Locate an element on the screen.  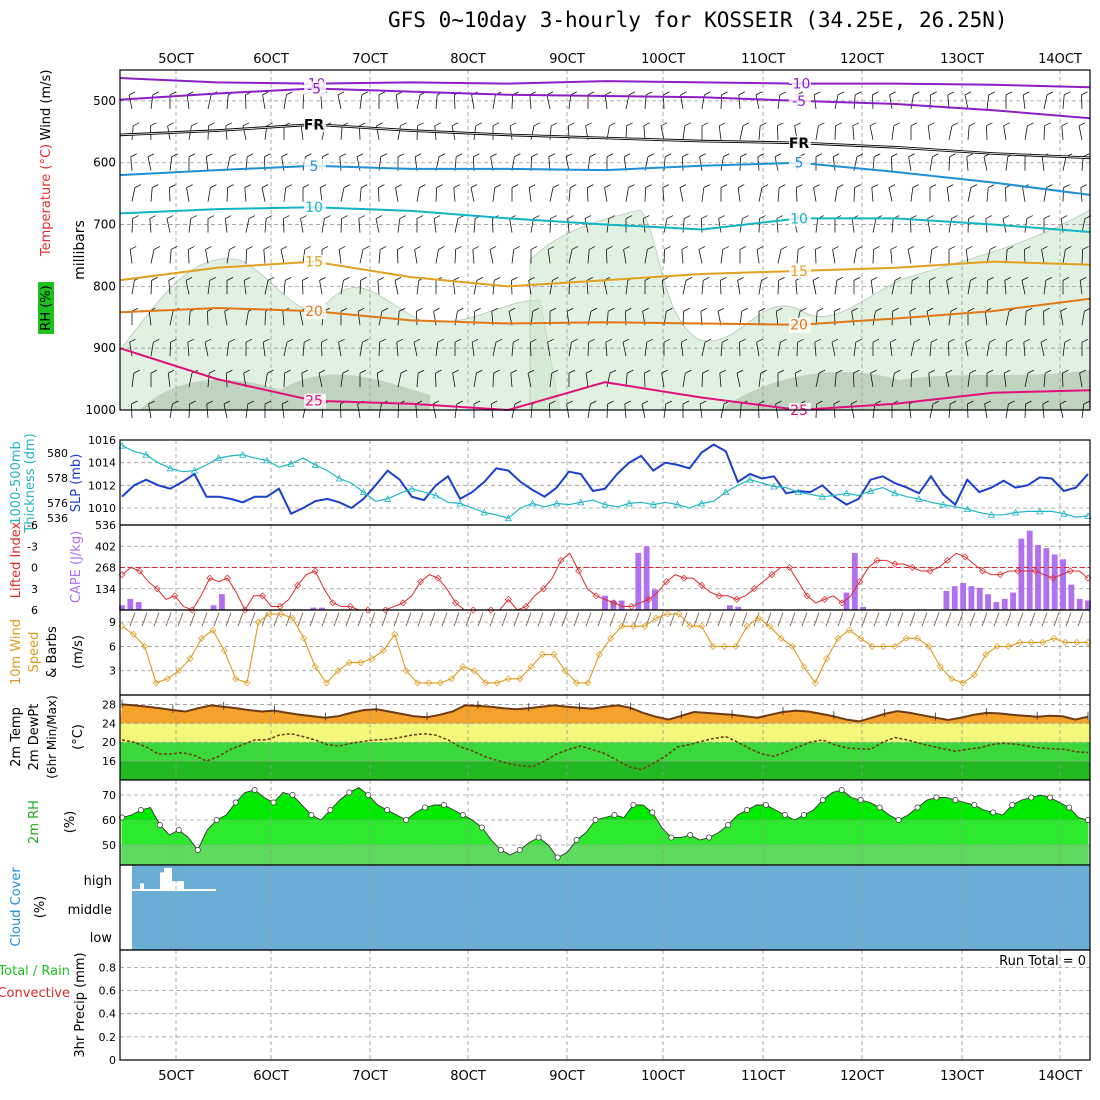
cape-tick-label: 268 is located at coordinates (105, 568).